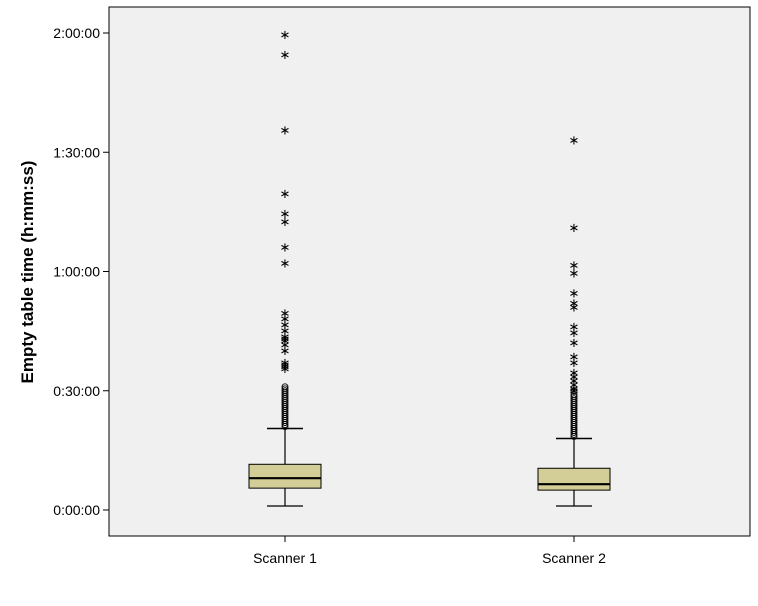 The height and width of the screenshot is (606, 758). Describe the element at coordinates (76, 510) in the screenshot. I see `y-tick-label: 0:00:00` at that location.